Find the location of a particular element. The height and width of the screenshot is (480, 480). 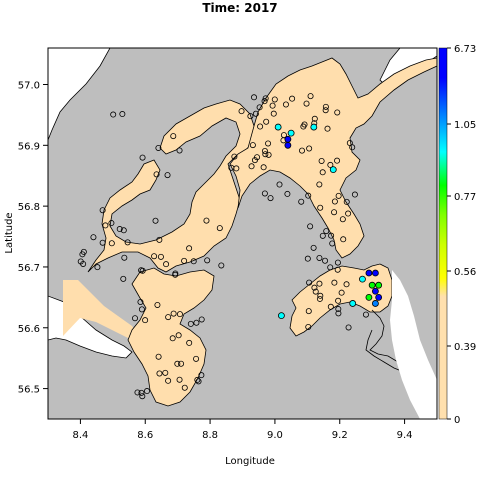

colorbar-tick-label: 6.73 is located at coordinates (465, 49).